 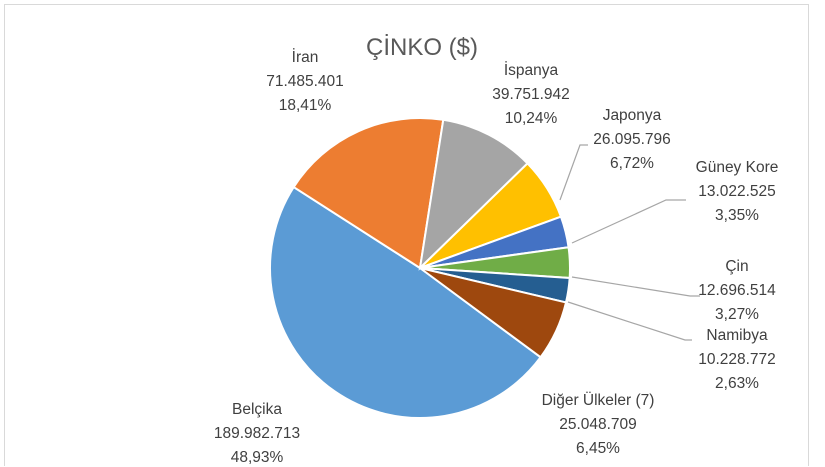 What do you see at coordinates (598, 448) in the screenshot?
I see `label-percent: 6,45%` at bounding box center [598, 448].